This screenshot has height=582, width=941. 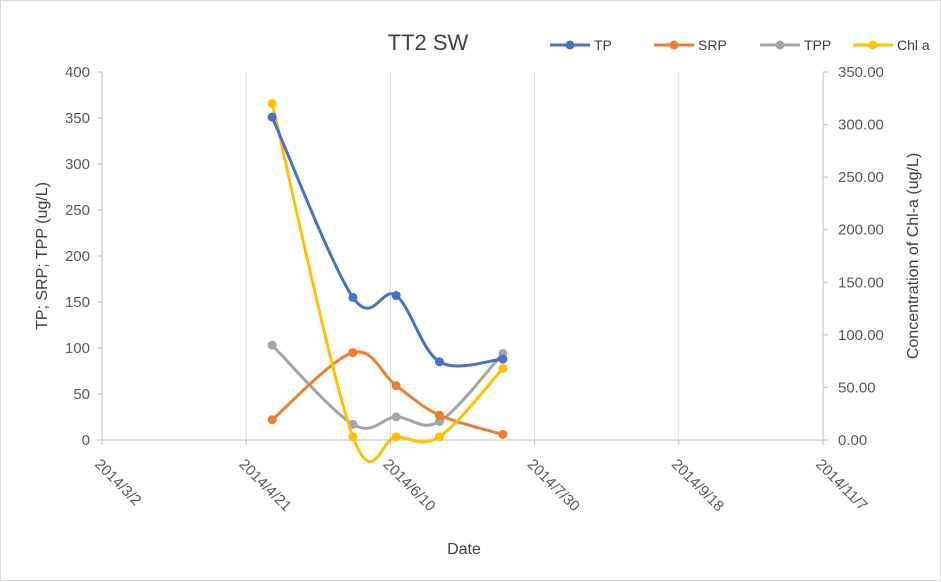 I want to click on x-tick-label: 2014/4/21, so click(x=264, y=485).